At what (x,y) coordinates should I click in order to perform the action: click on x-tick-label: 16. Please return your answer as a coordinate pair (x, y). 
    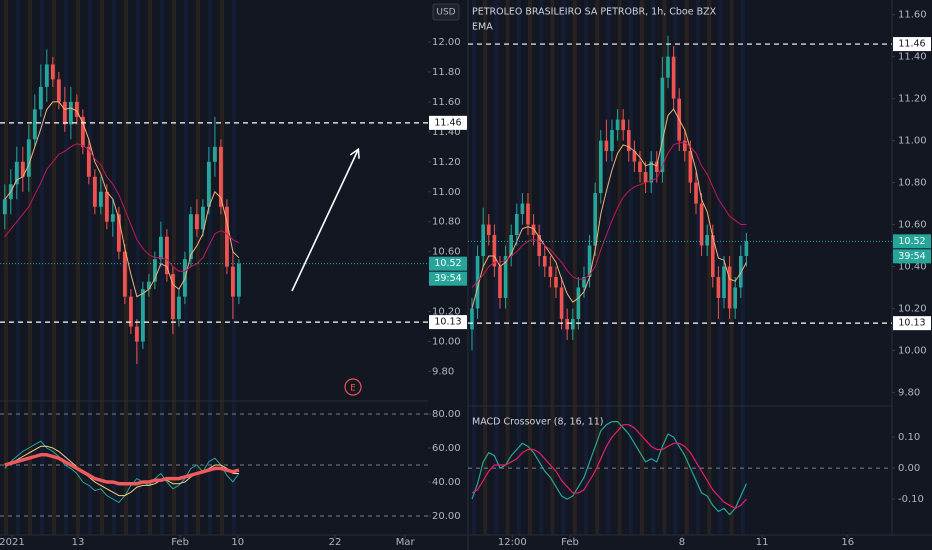
    Looking at the image, I should click on (847, 542).